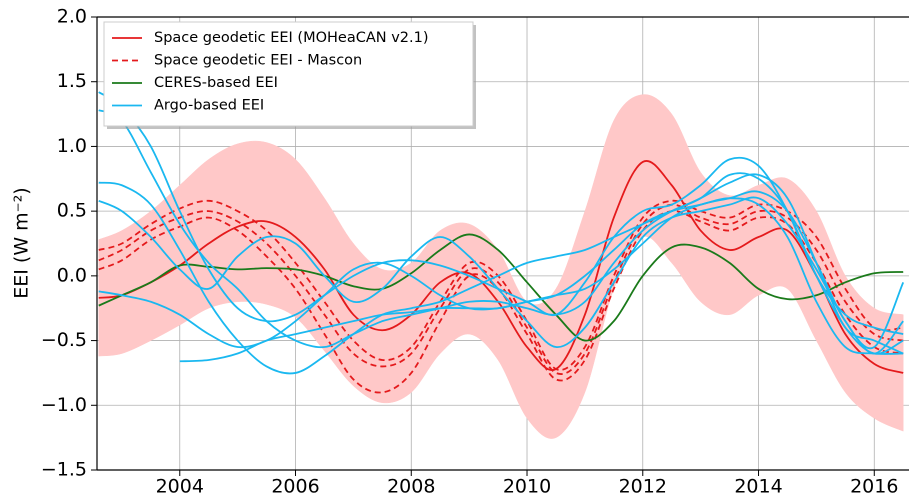 The height and width of the screenshot is (497, 909). I want to click on y-tick-label: 2.0, so click(72, 17).